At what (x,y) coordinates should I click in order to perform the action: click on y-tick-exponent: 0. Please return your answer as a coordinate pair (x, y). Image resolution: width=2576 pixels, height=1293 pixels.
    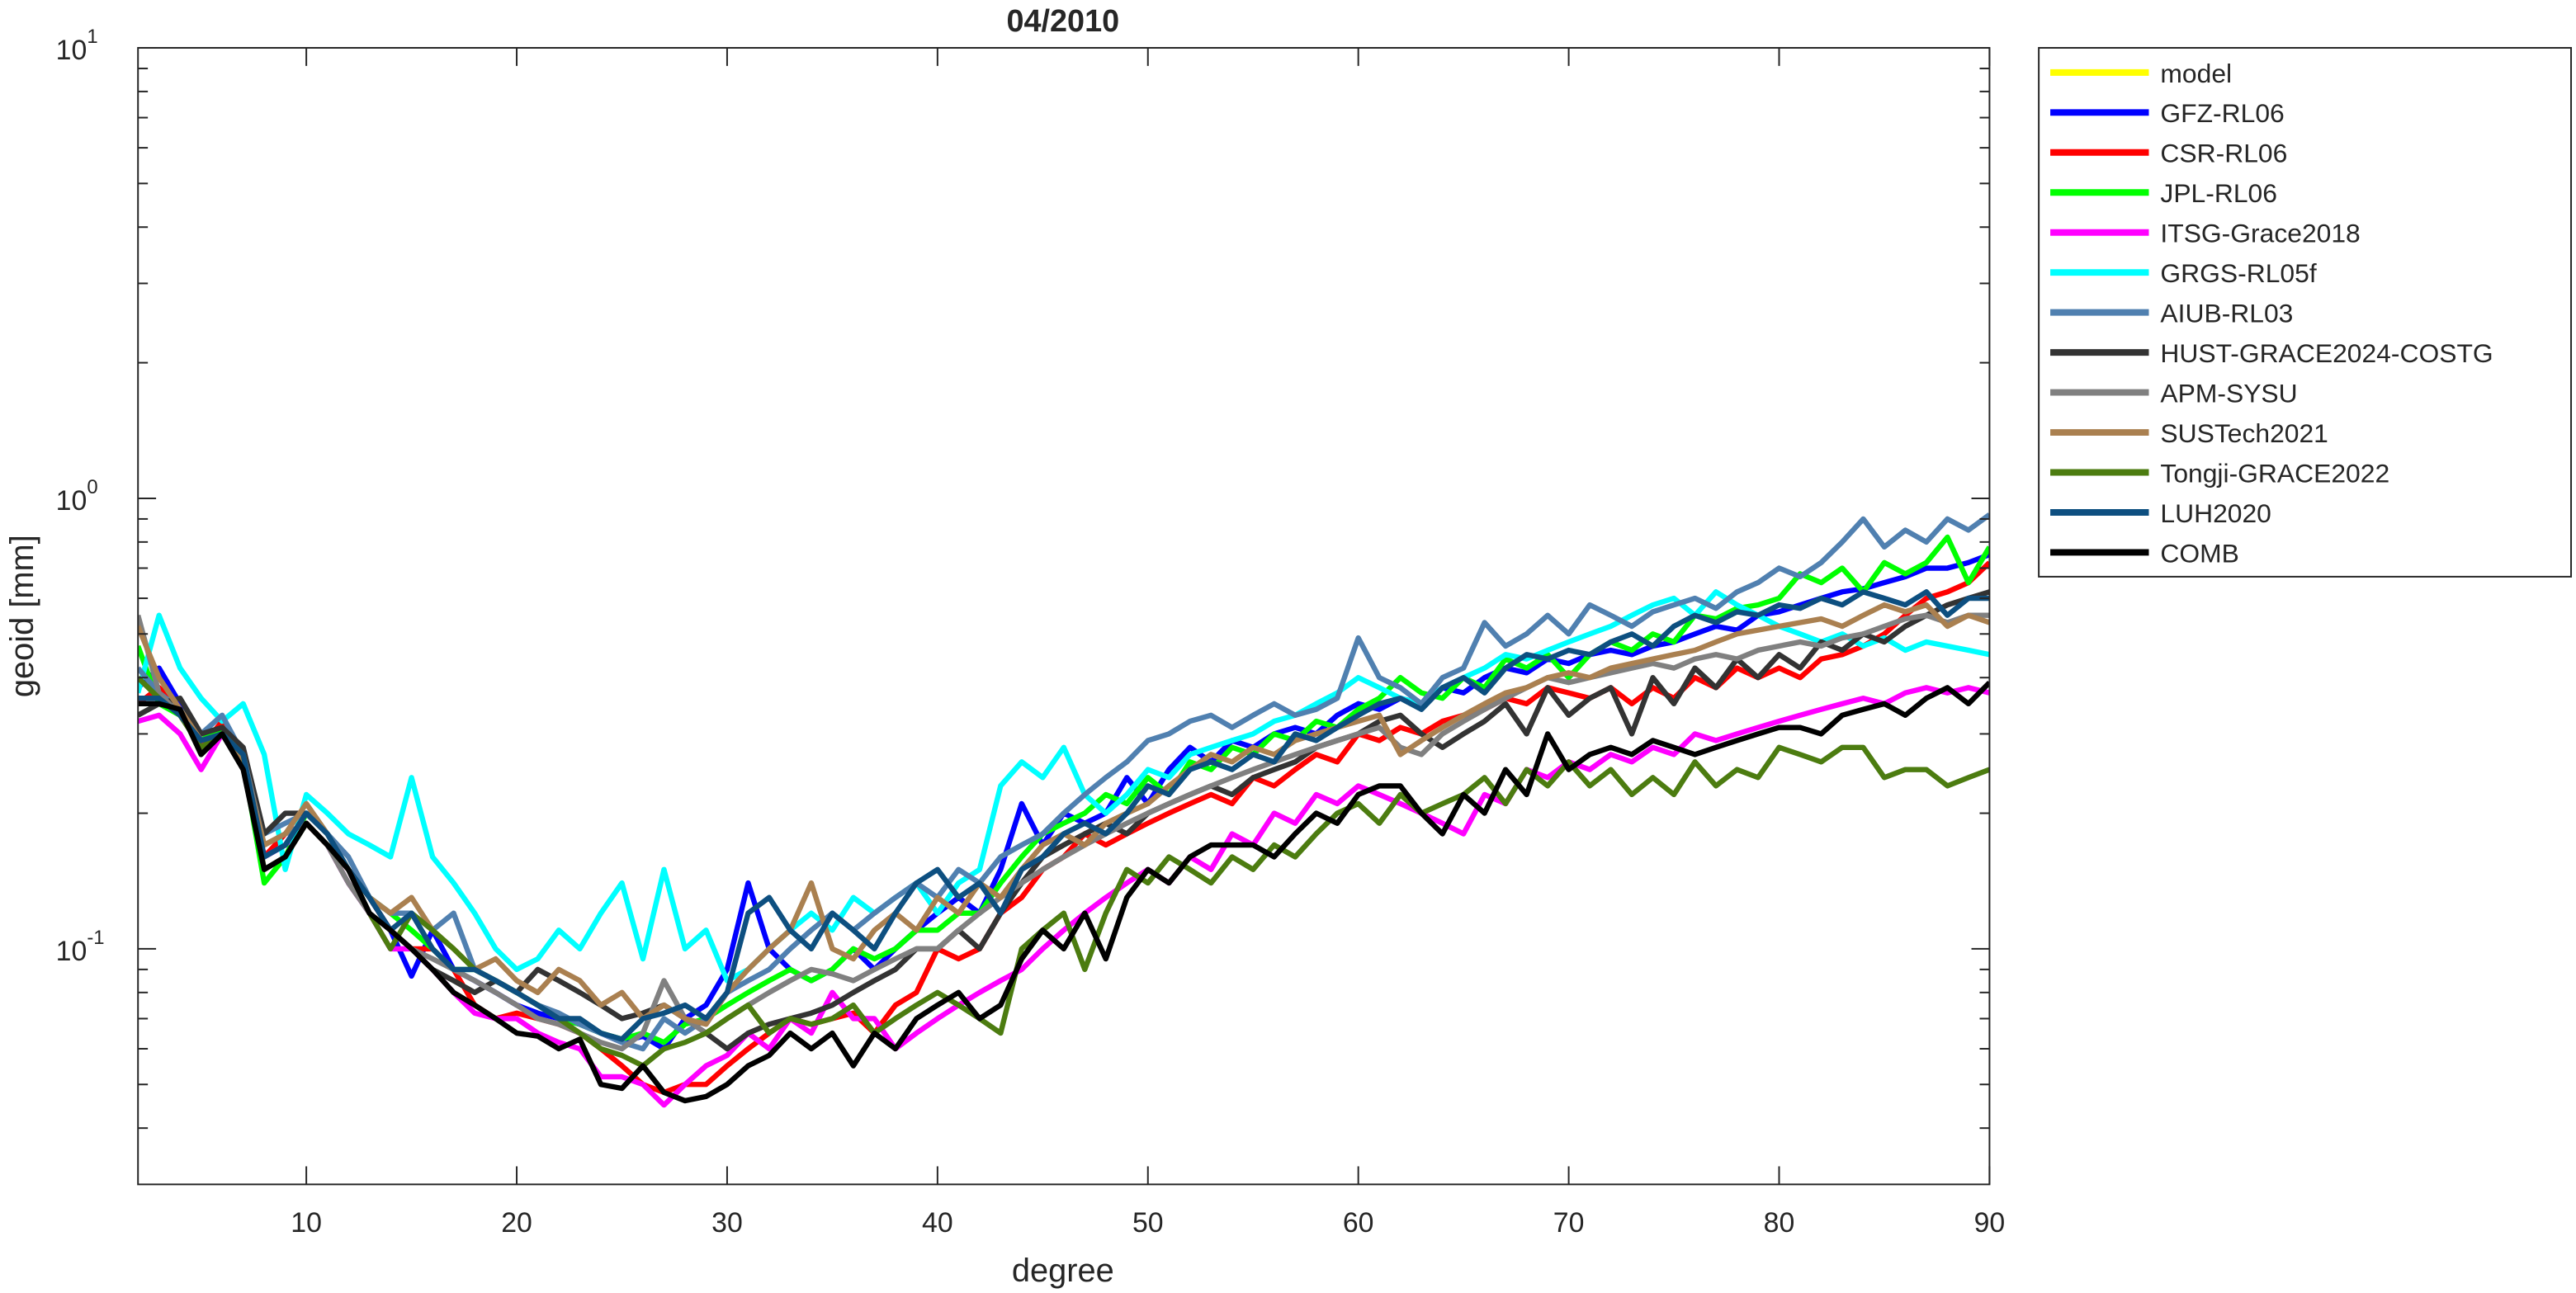
    Looking at the image, I should click on (92, 487).